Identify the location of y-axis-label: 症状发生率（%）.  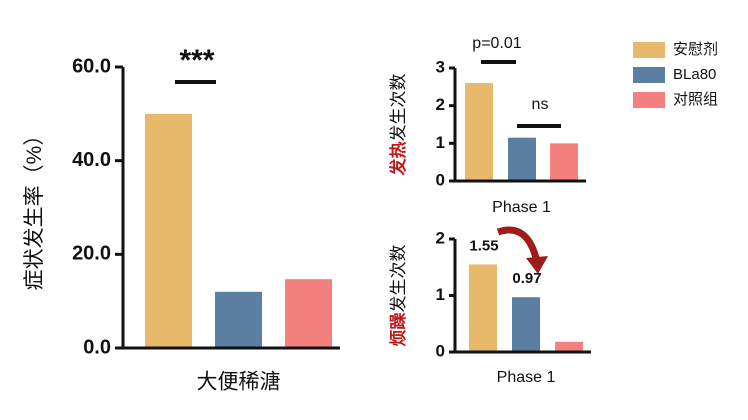
(34, 208).